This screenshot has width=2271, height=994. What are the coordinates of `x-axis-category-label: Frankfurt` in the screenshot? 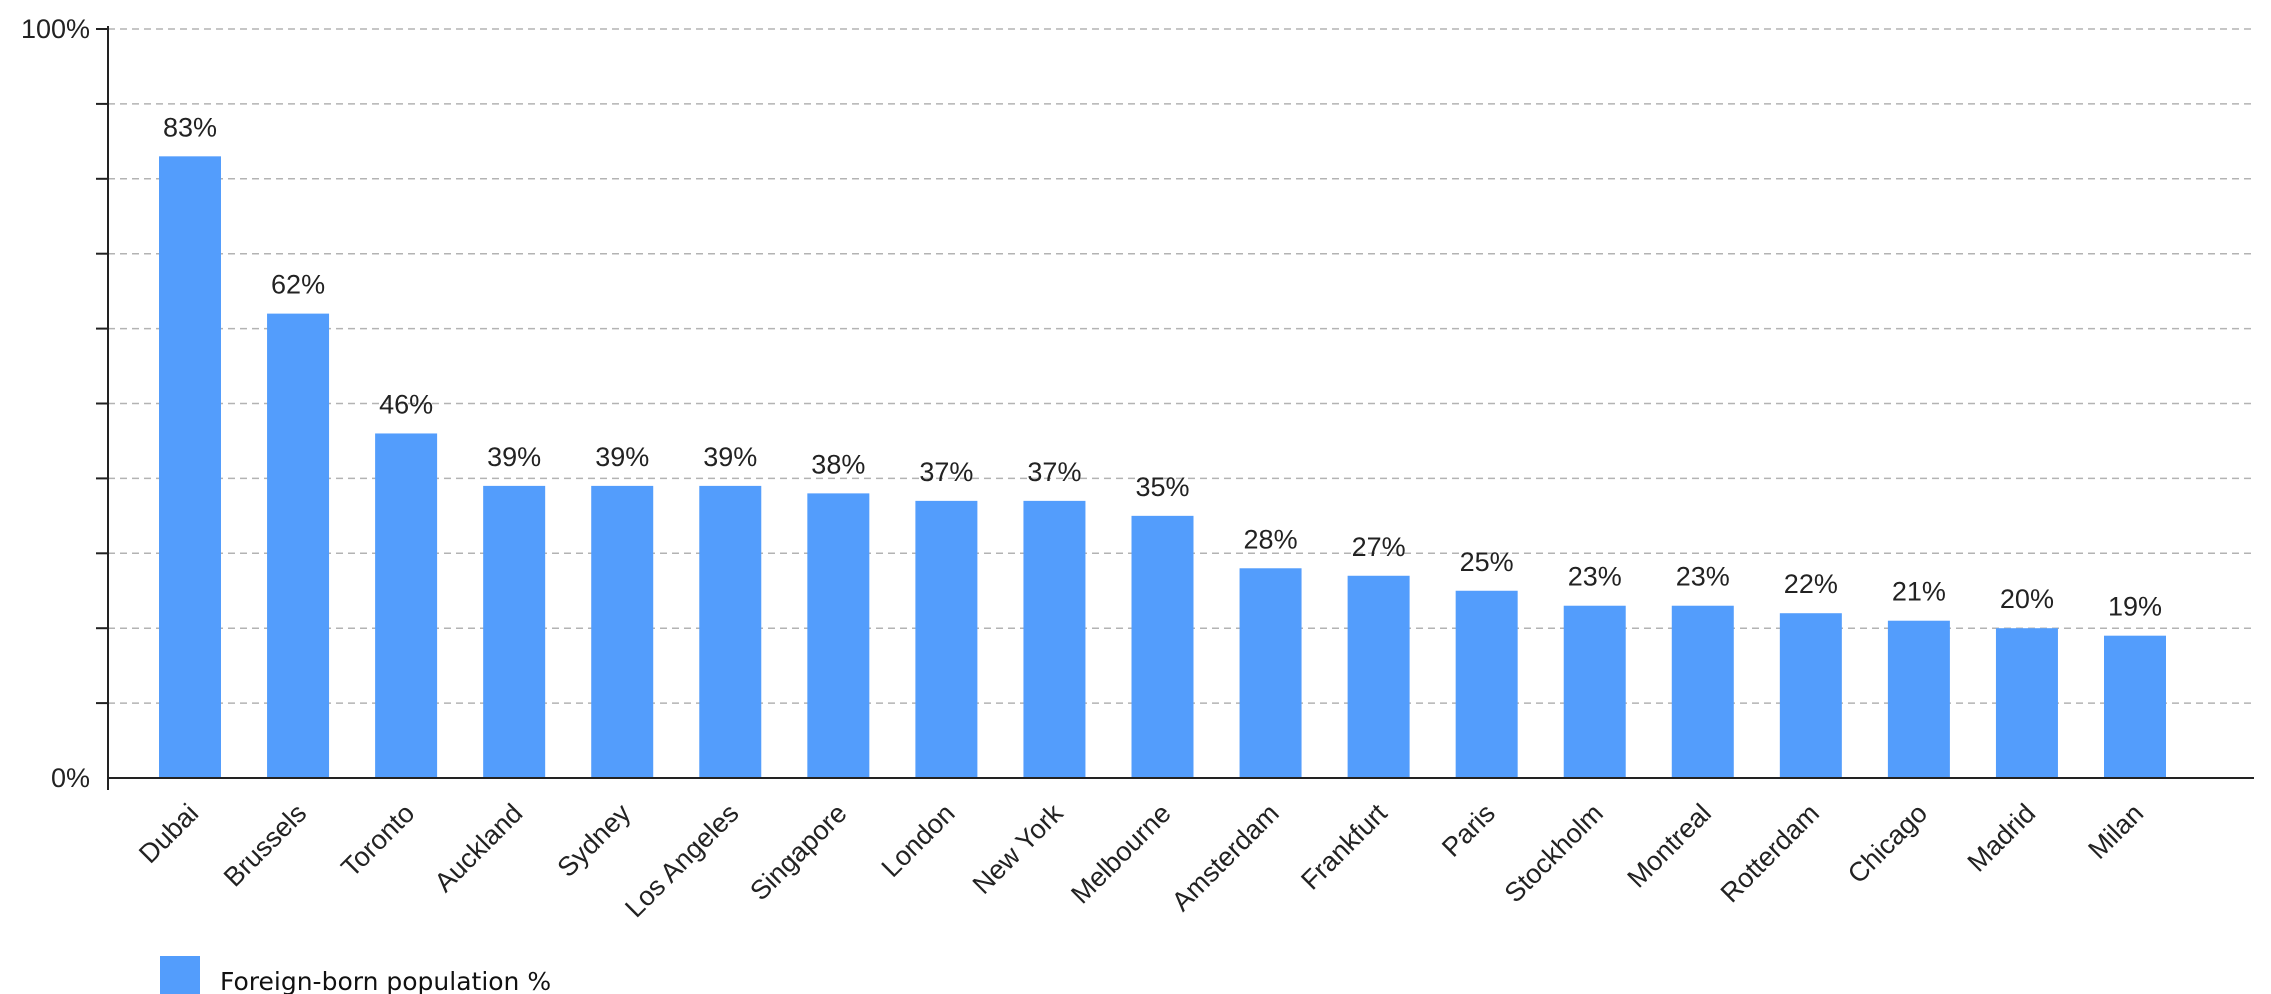 It's located at (1344, 847).